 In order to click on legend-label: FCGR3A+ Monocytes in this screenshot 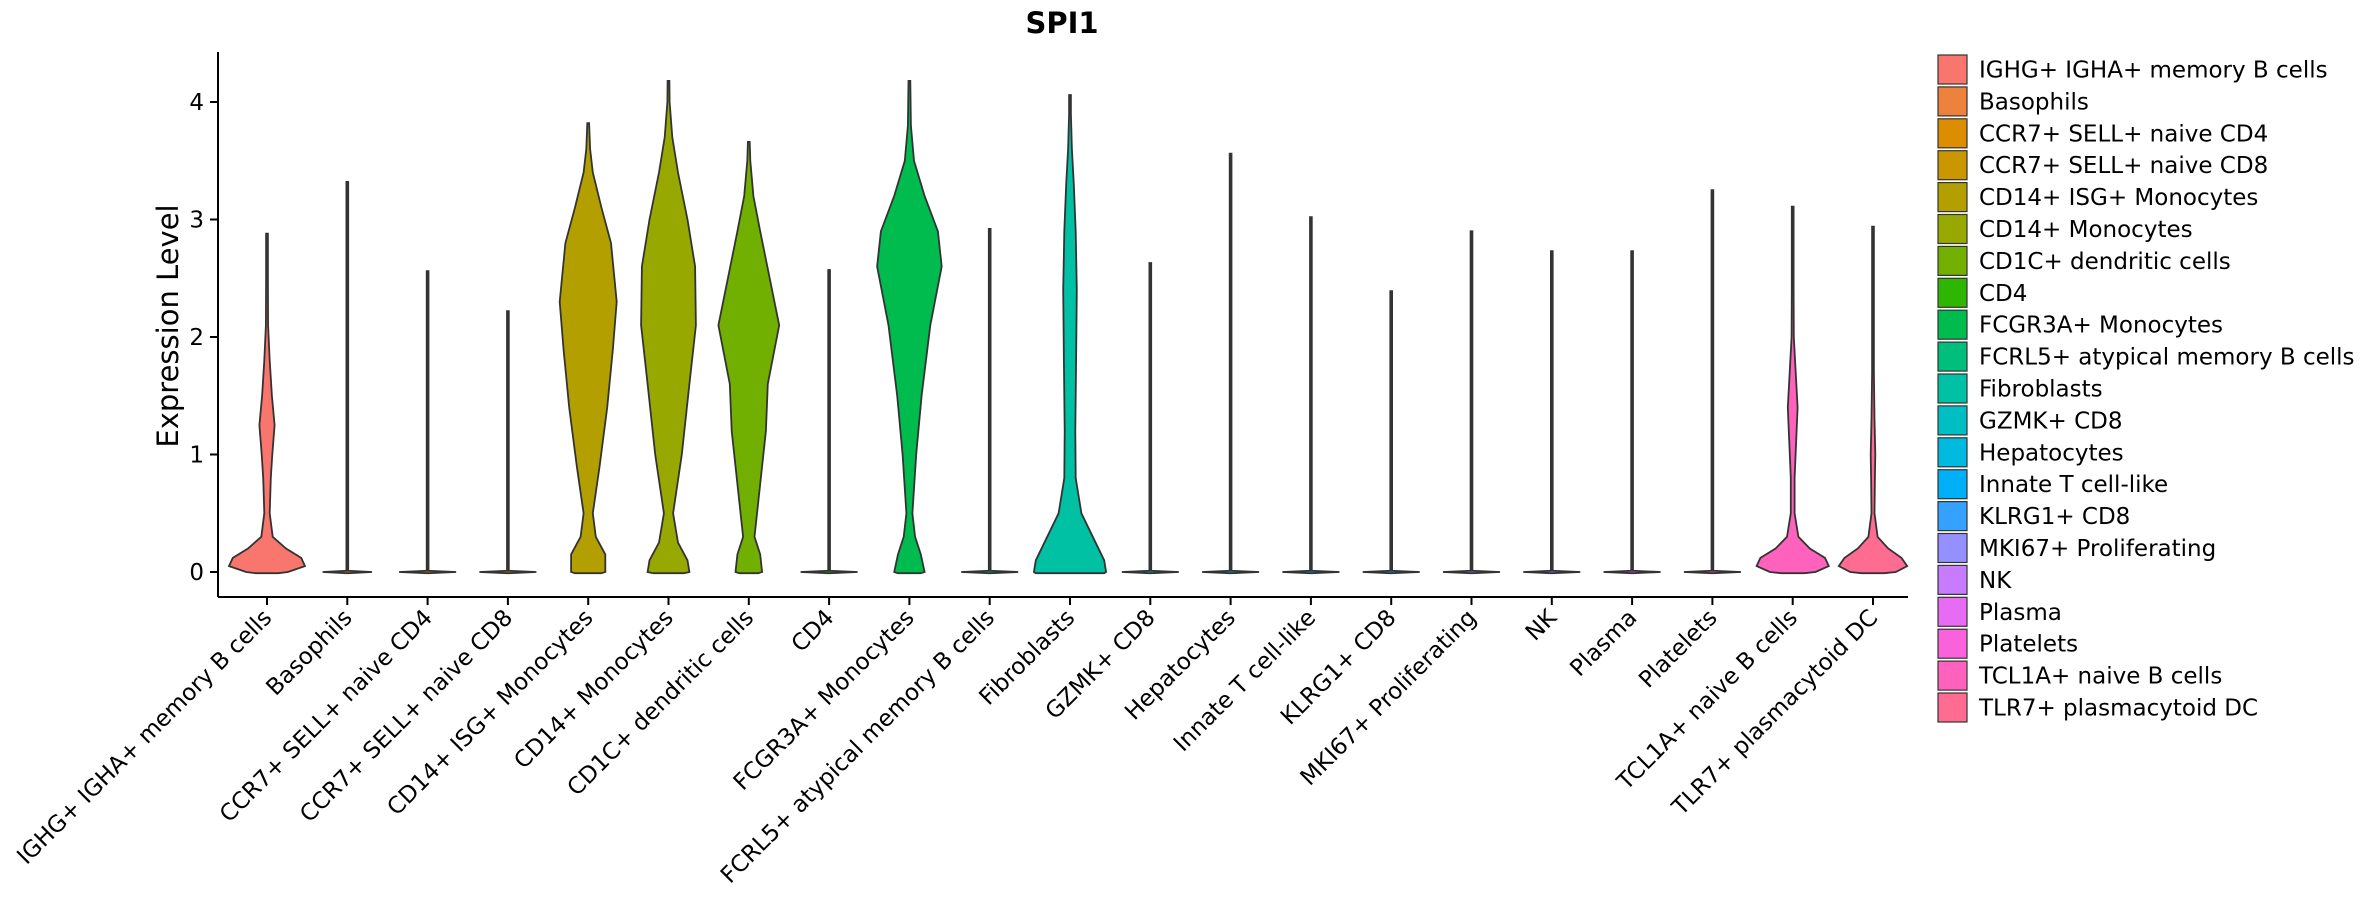, I will do `click(2101, 326)`.